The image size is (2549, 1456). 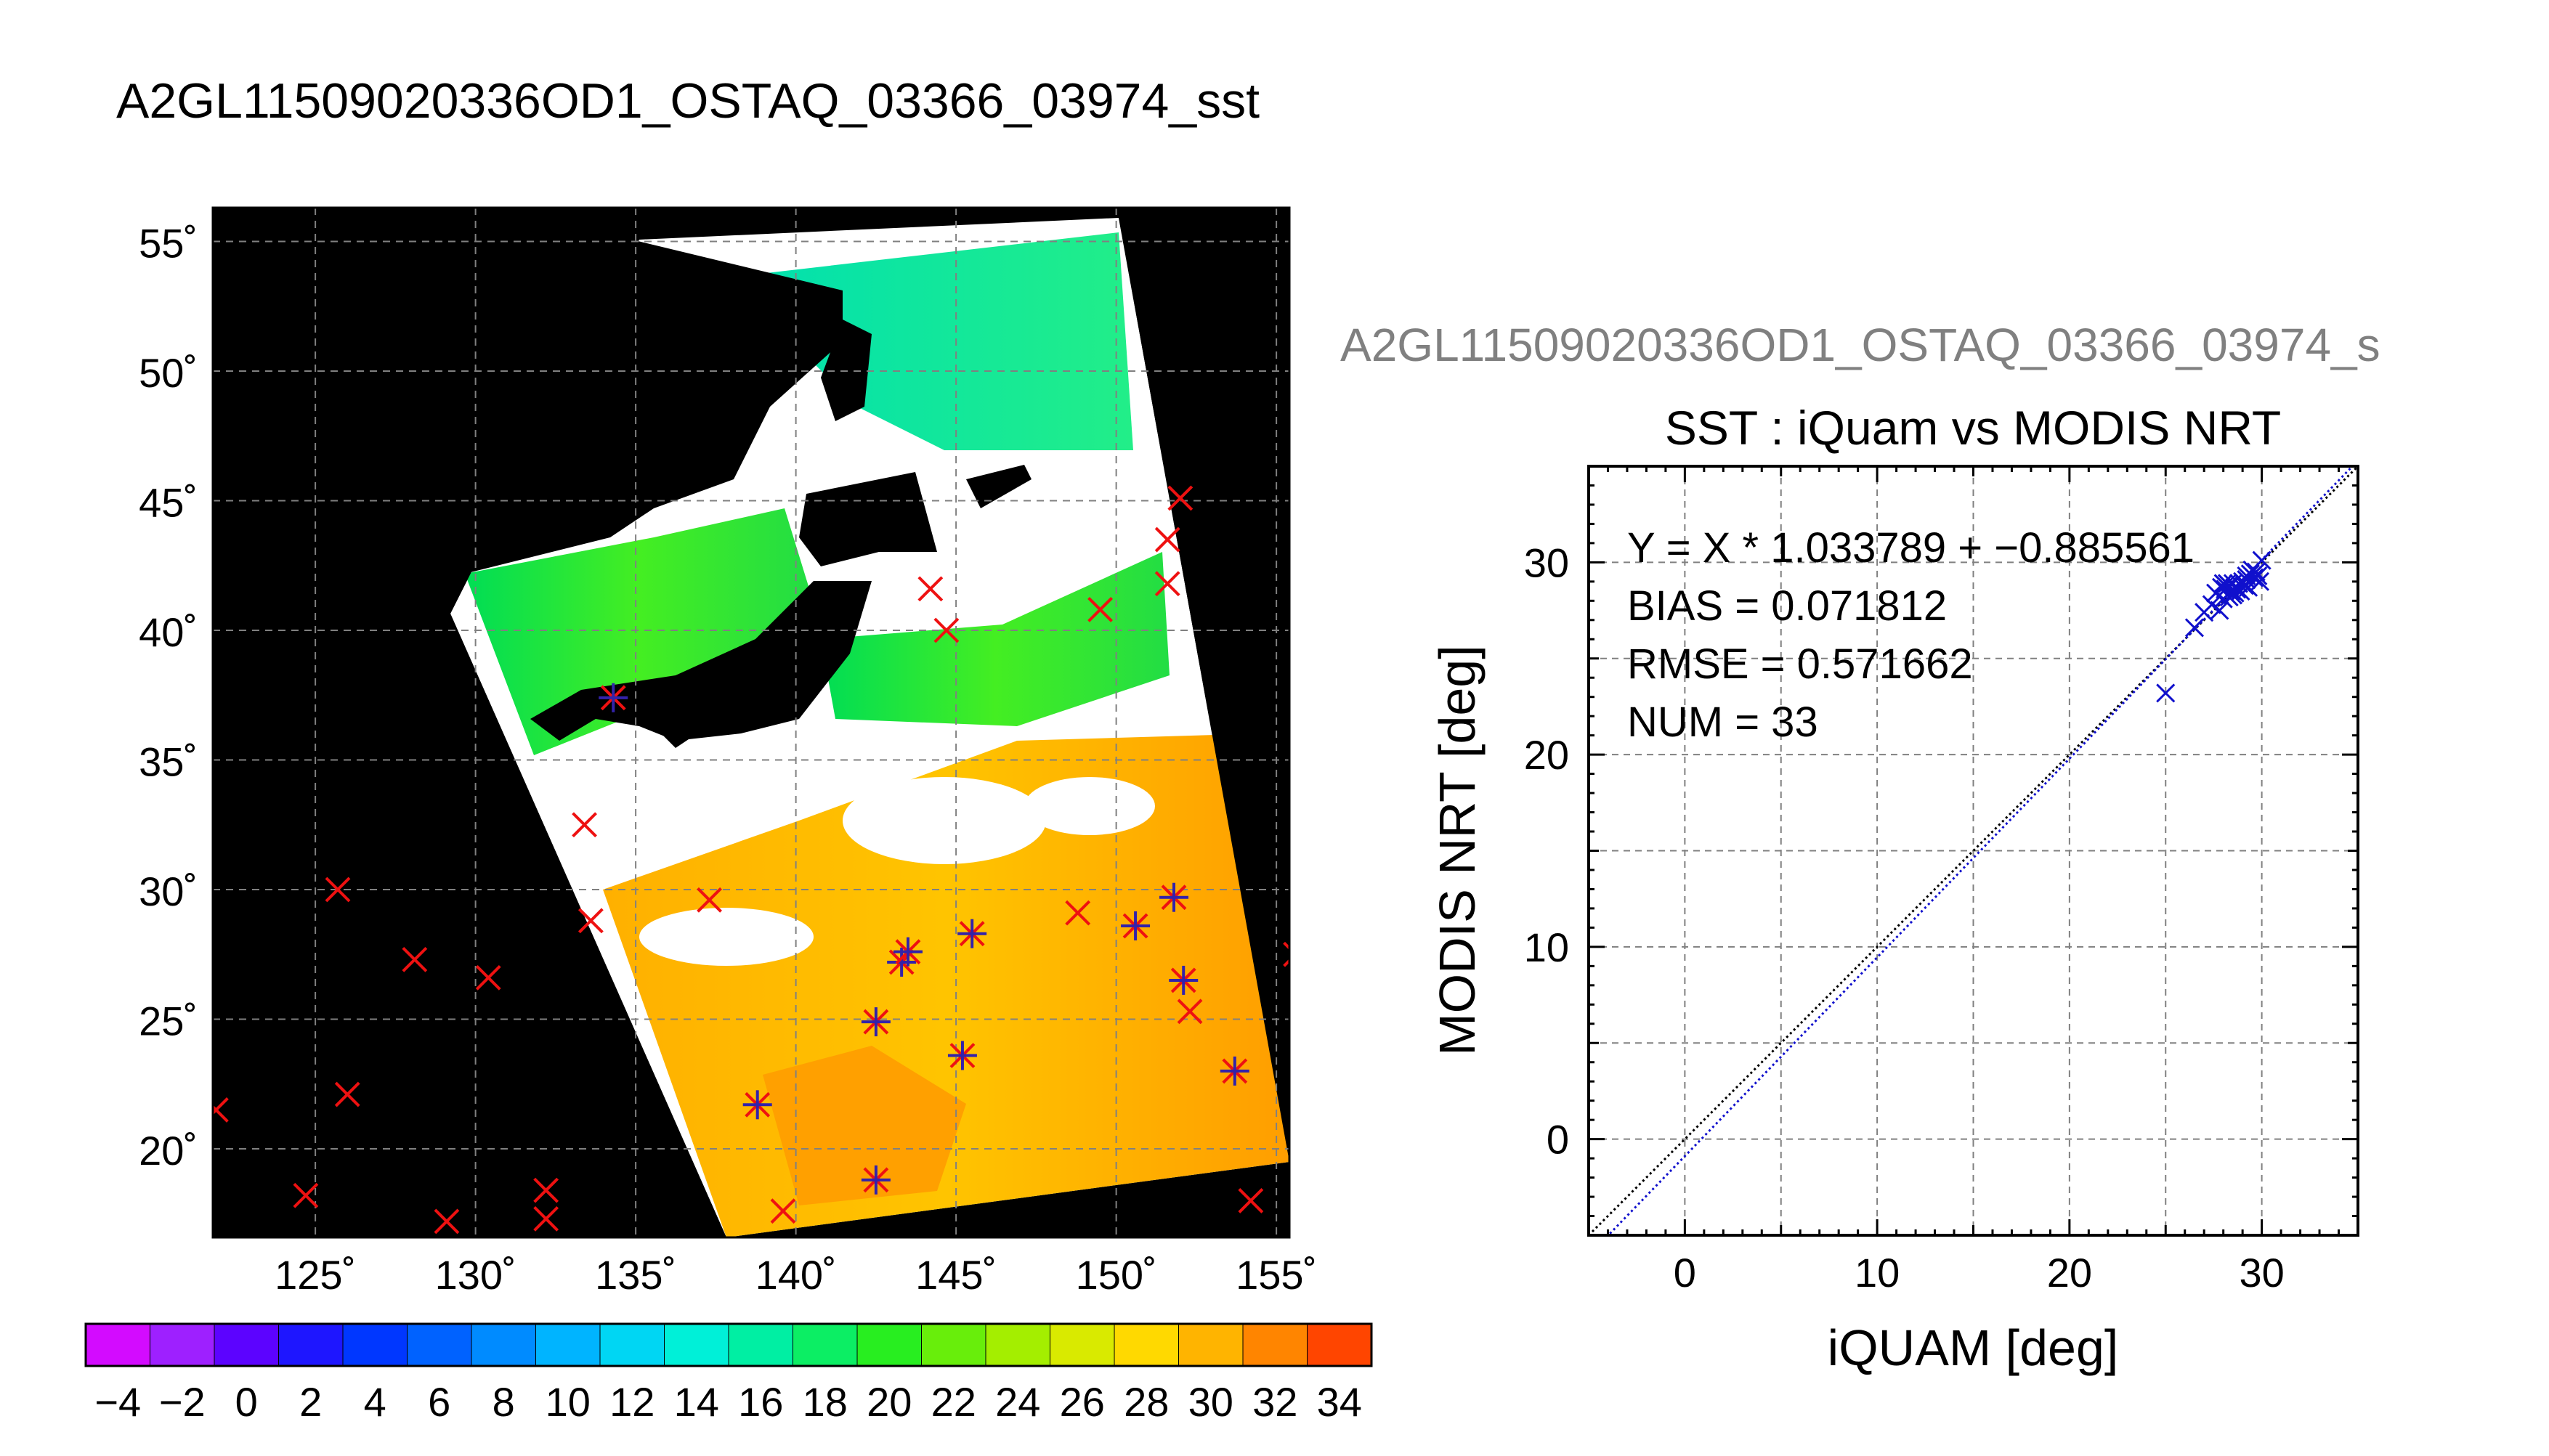 I want to click on page-title: A2GL11509020336OD1_OSTAQ_03366_03974_sst, so click(x=688, y=101).